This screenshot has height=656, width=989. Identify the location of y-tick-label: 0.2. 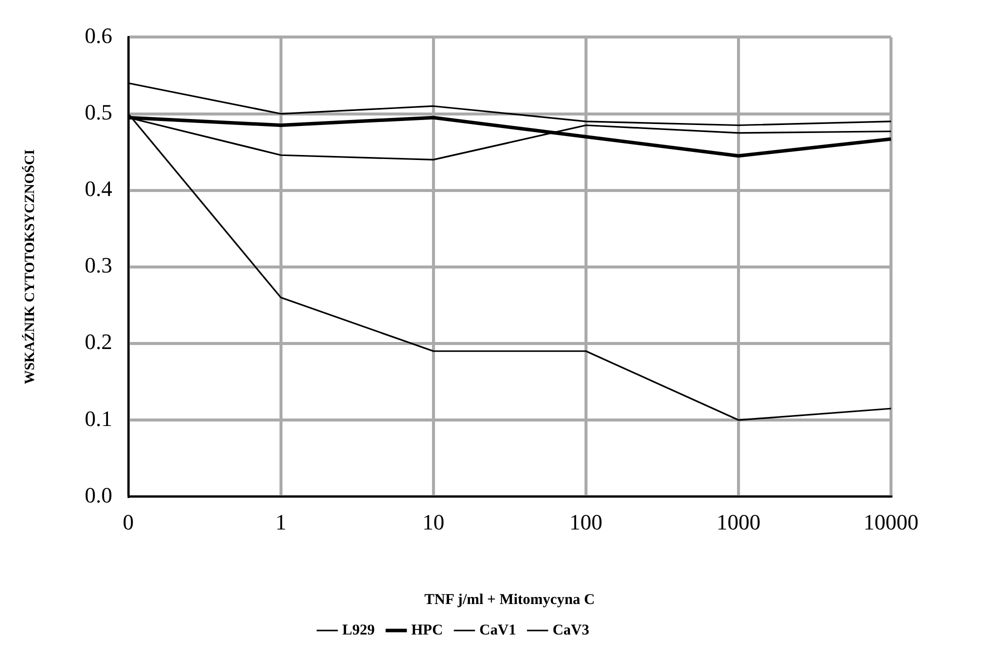
(98, 341).